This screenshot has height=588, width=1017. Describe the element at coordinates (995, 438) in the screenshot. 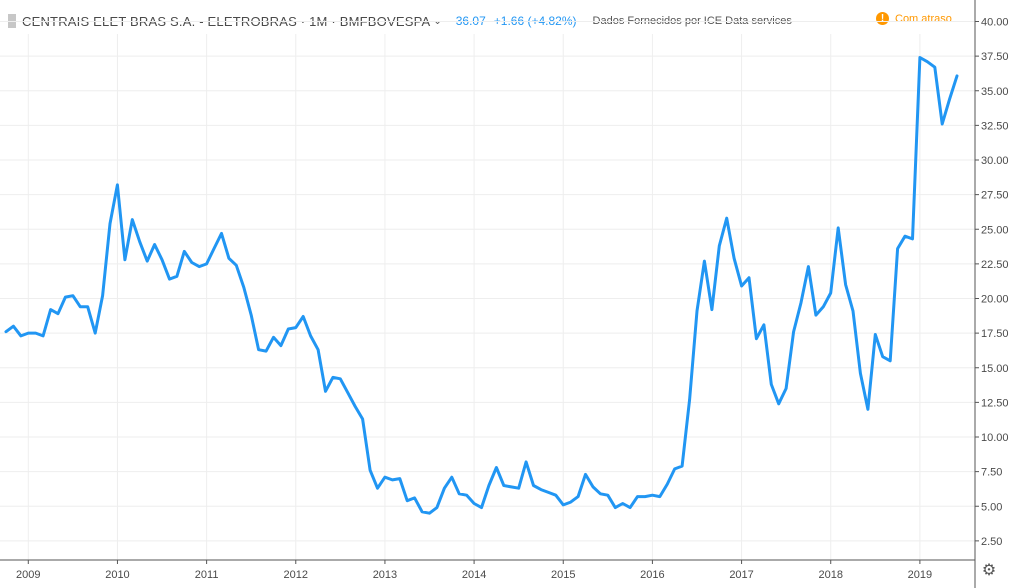

I see `y-tick-label: 10.00` at that location.